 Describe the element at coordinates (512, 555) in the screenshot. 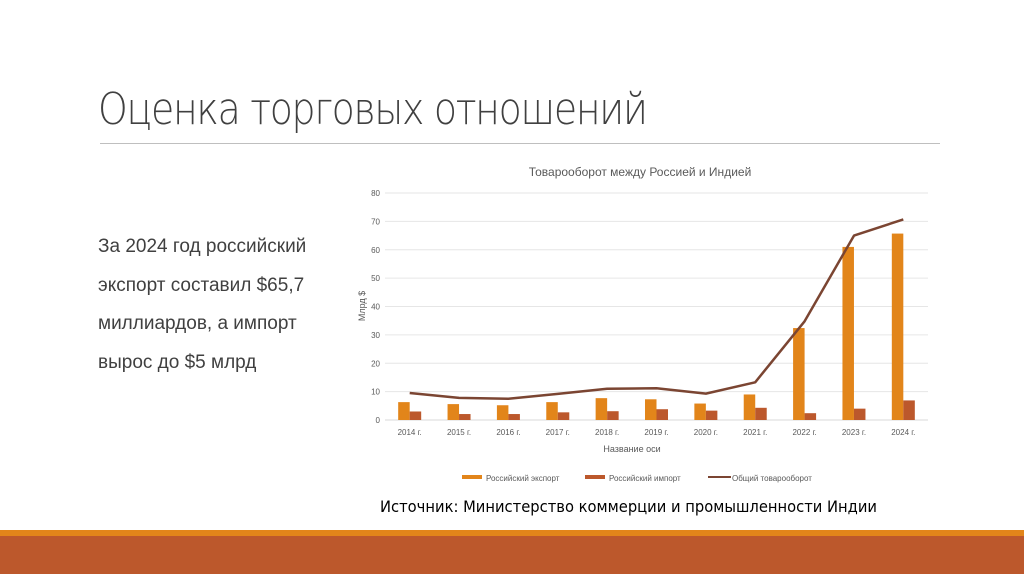

I see `footer-band` at that location.